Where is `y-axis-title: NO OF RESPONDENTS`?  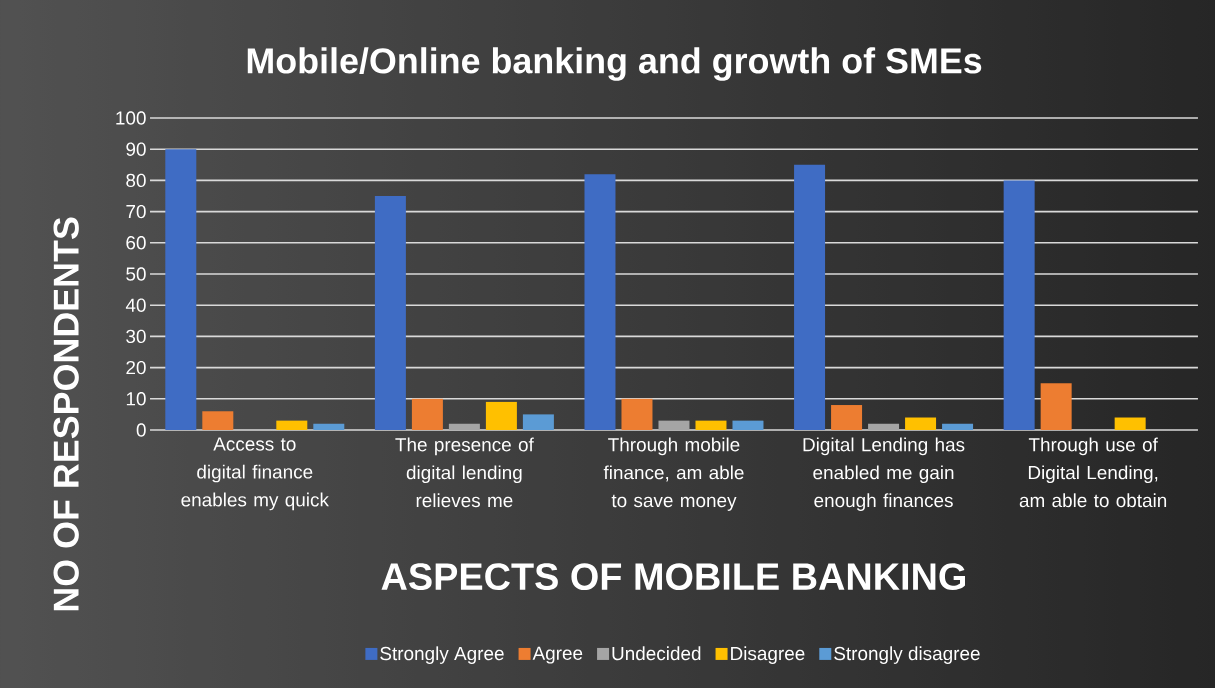 y-axis-title: NO OF RESPONDENTS is located at coordinates (66, 414).